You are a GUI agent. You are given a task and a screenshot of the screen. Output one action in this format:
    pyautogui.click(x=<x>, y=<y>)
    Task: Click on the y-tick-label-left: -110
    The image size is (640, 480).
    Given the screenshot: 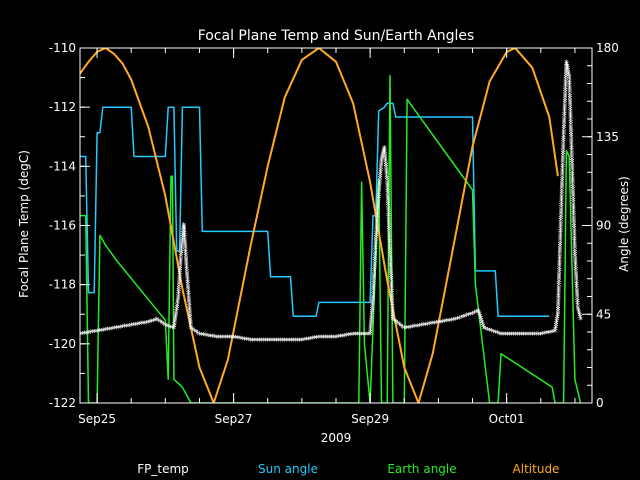 What is the action you would take?
    pyautogui.click(x=62, y=48)
    